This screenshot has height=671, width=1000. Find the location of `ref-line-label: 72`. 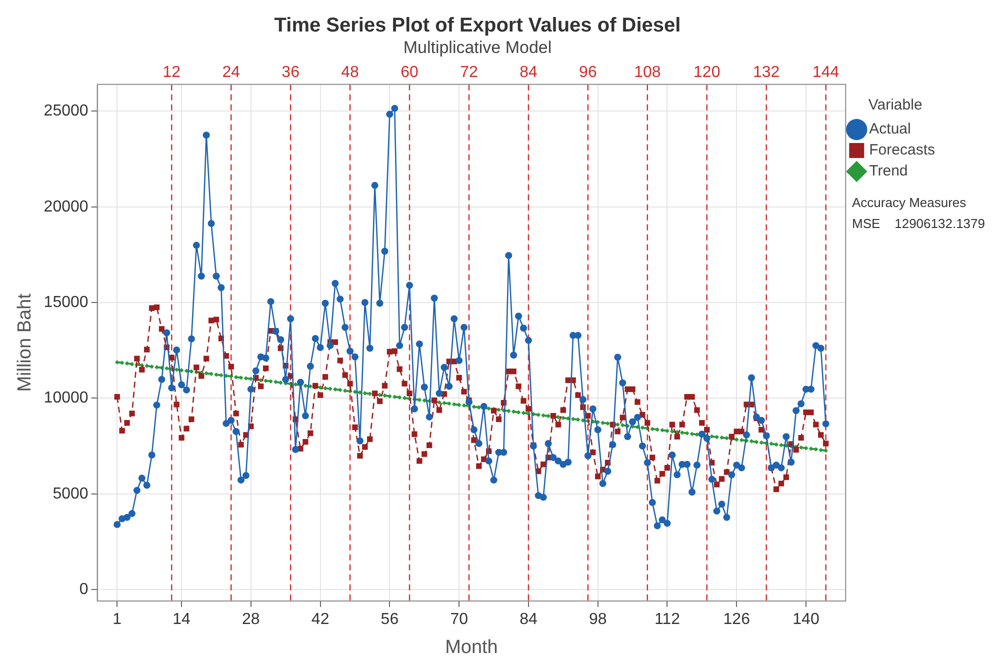

ref-line-label: 72 is located at coordinates (469, 72).